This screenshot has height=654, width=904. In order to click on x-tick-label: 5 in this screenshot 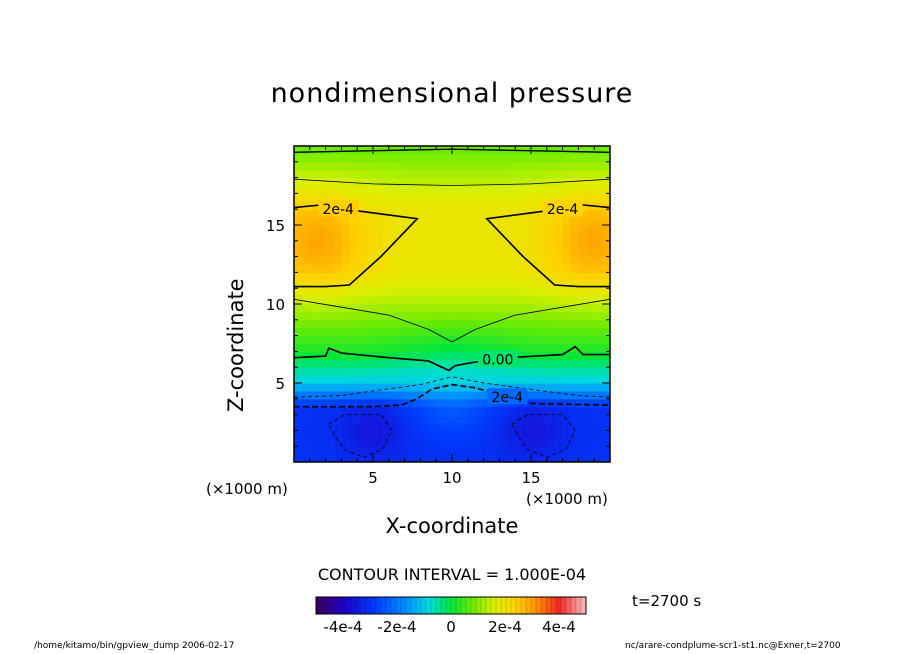, I will do `click(373, 478)`.